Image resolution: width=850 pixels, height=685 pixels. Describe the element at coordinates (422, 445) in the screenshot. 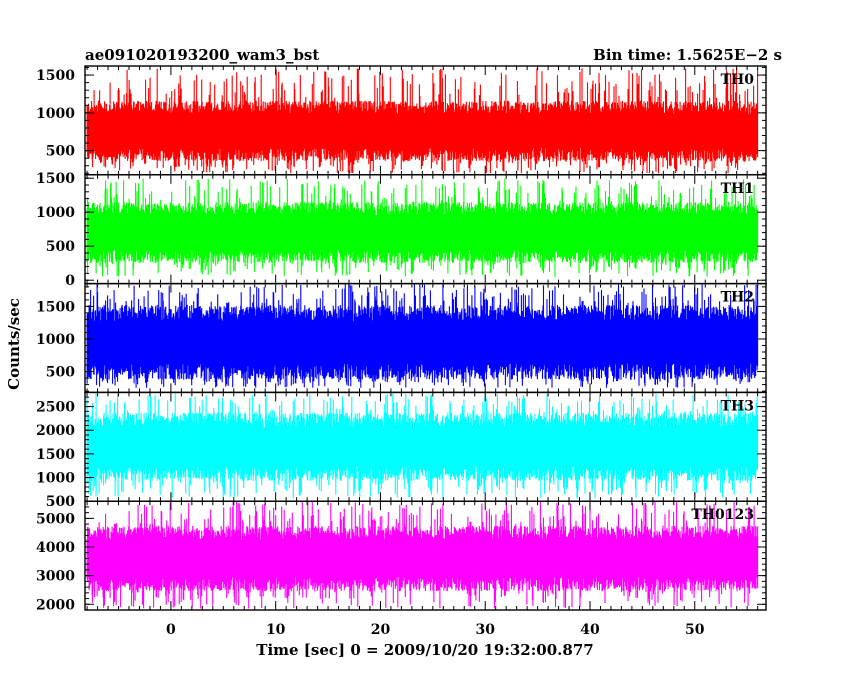

I see `series-line-th3` at that location.